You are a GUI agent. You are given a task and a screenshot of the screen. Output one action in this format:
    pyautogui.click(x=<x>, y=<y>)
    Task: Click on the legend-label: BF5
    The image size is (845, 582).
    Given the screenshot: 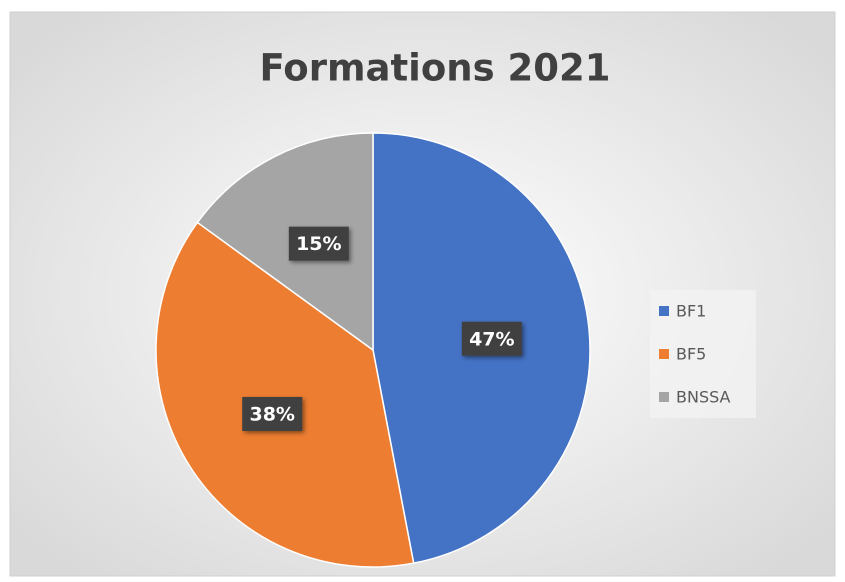 What is the action you would take?
    pyautogui.click(x=691, y=354)
    